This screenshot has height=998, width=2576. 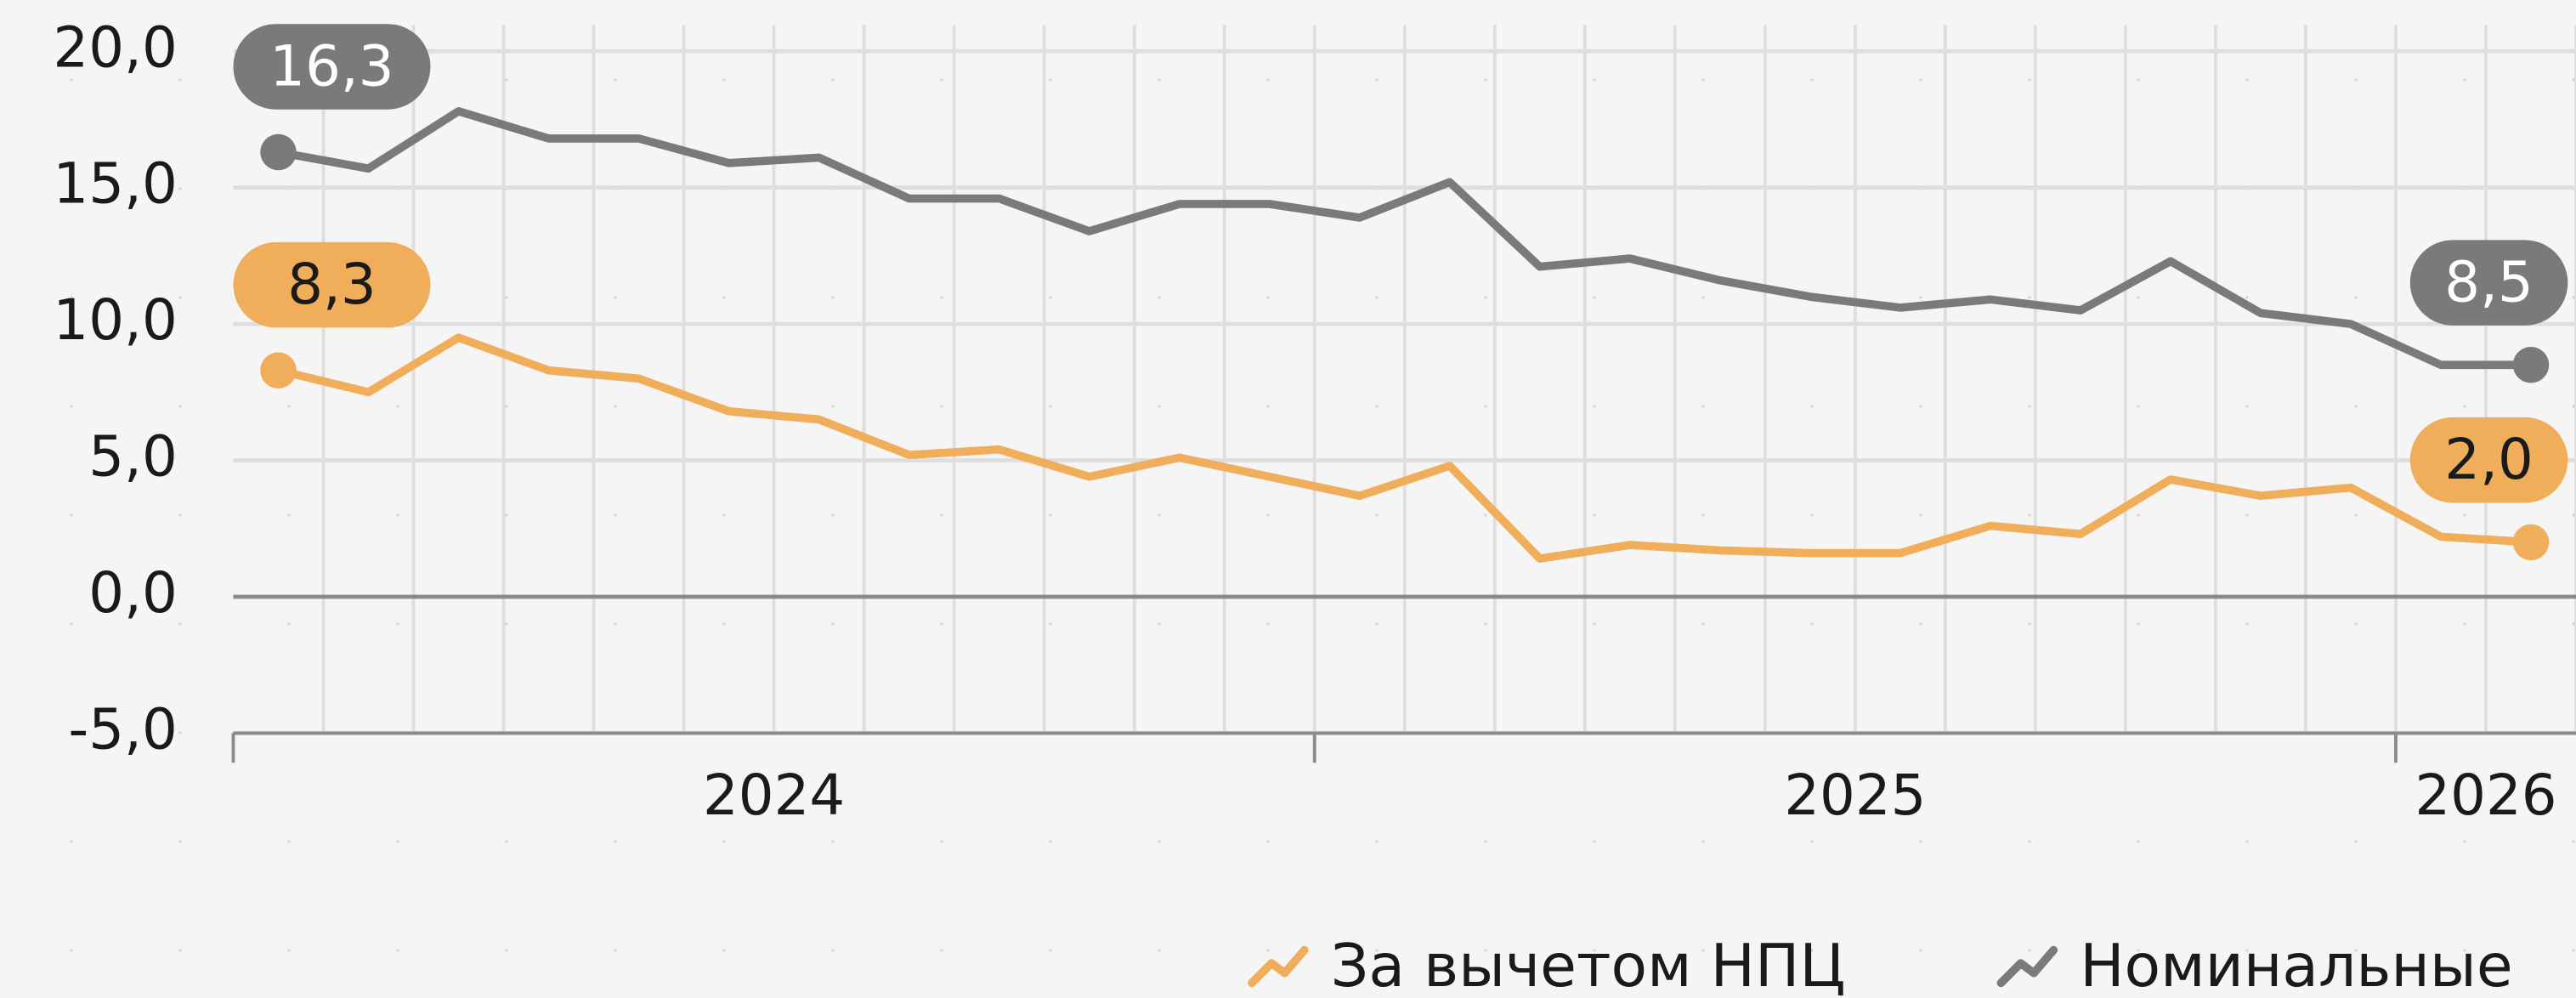 I want to click on x-group-label: 2026, so click(x=2485, y=795).